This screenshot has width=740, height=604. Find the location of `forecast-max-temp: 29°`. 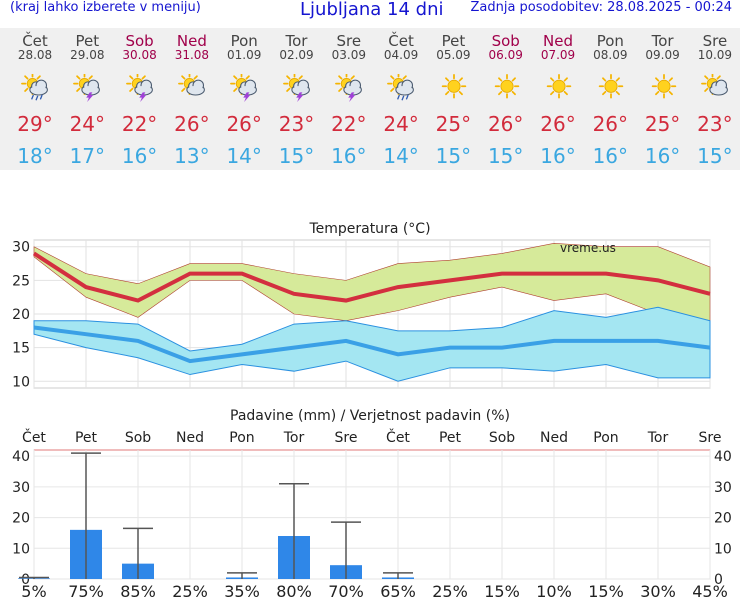

forecast-max-temp: 29° is located at coordinates (35, 124).